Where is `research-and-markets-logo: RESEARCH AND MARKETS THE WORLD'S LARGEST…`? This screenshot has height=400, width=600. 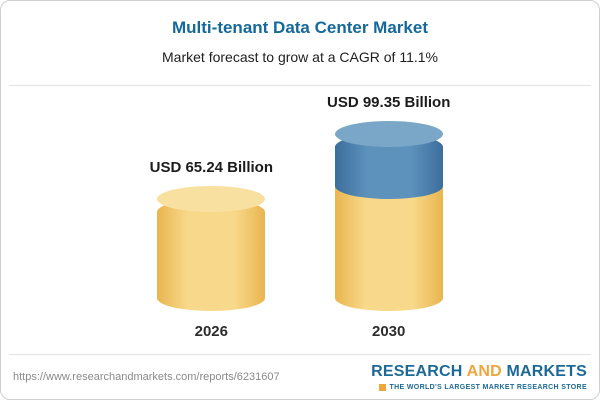
research-and-markets-logo: RESEARCH AND MARKETS THE WORLD'S LARGEST… is located at coordinates (479, 377).